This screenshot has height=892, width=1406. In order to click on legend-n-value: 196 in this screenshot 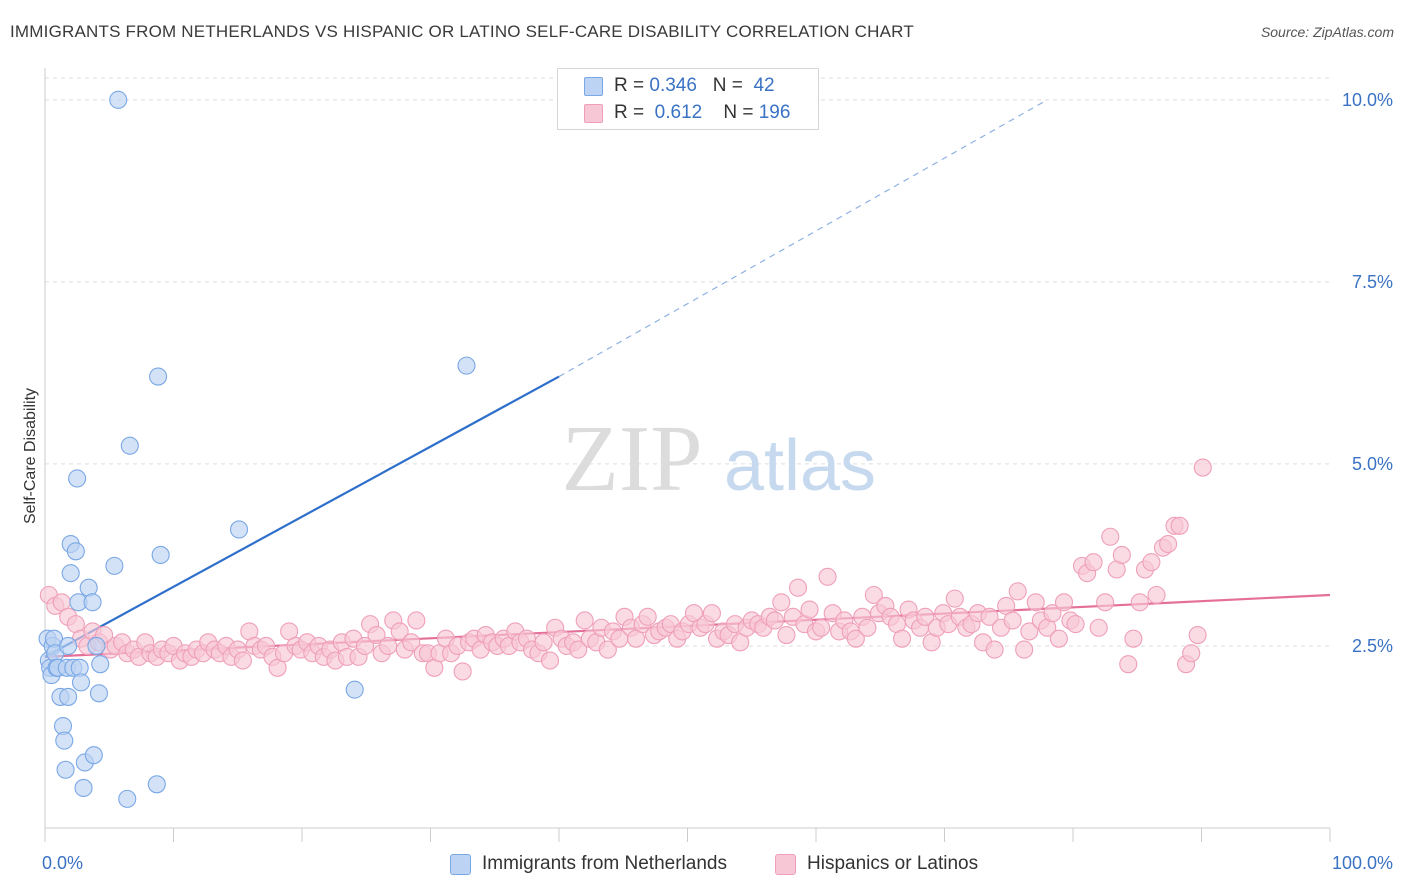, I will do `click(774, 112)`.